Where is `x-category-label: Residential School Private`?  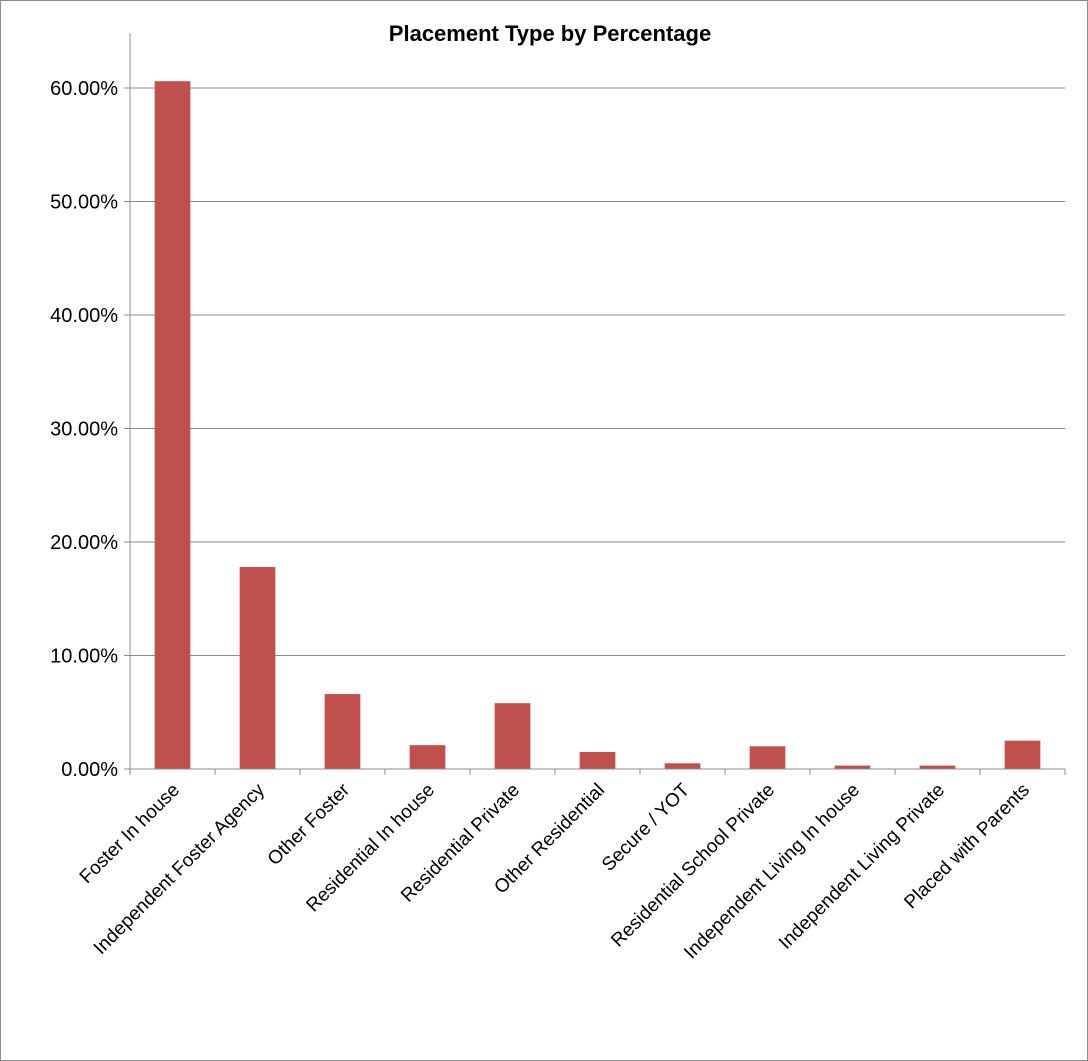 x-category-label: Residential School Private is located at coordinates (693, 866).